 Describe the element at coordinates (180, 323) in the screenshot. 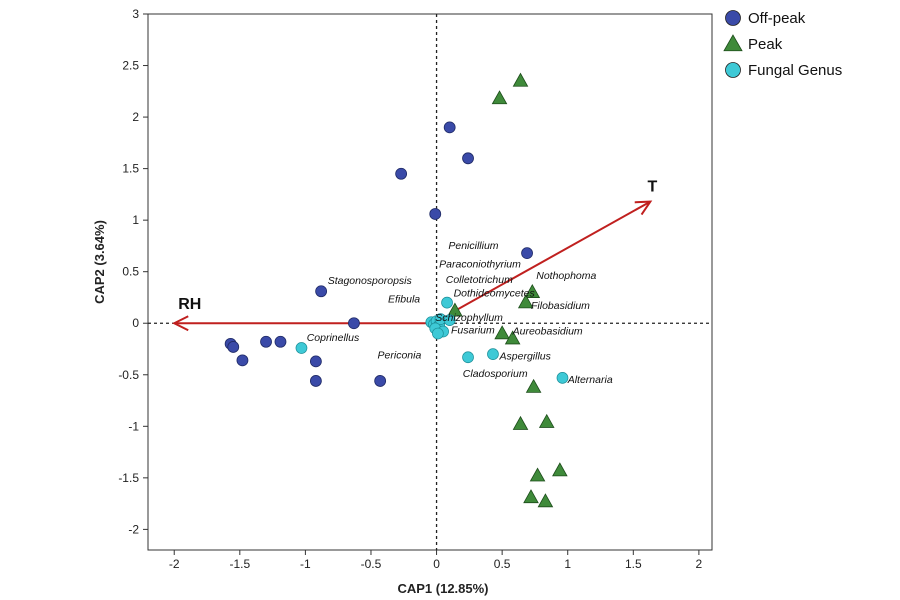

I see `vector-arrowhead-rh` at that location.